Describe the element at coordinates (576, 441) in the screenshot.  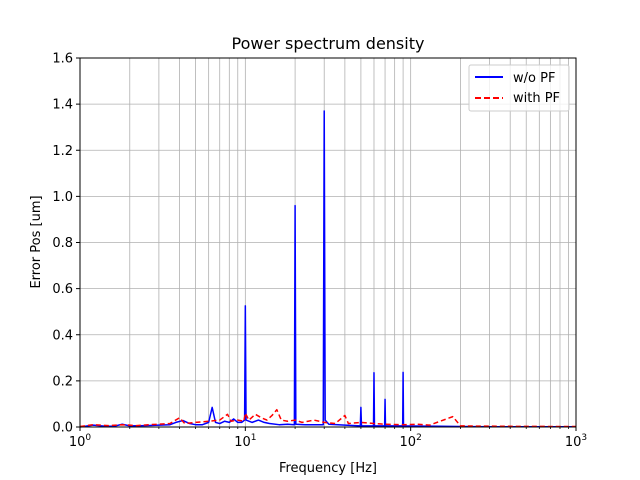
I see `x-tick-label: 10³` at that location.